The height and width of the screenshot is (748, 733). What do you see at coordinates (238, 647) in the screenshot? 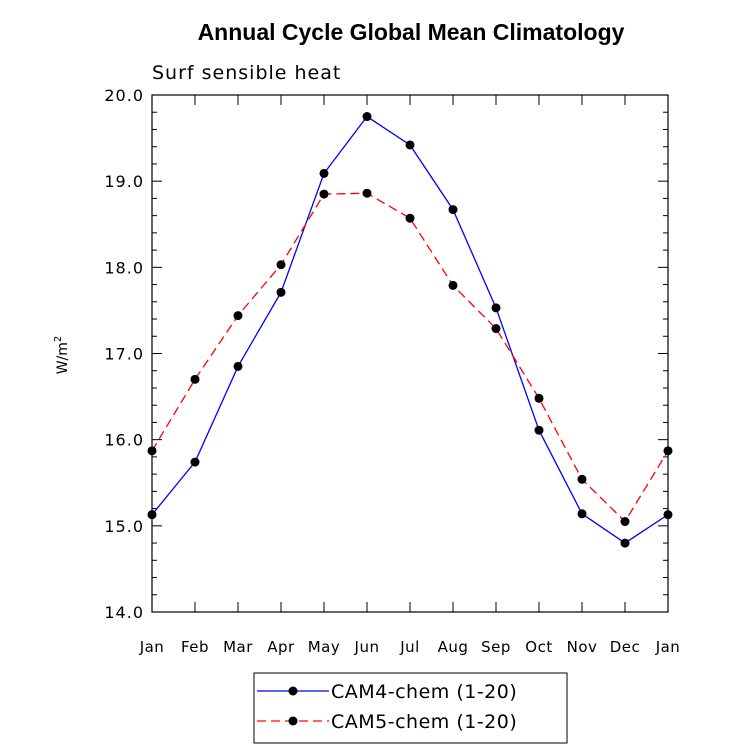
I see `x-tick-label: Mar` at bounding box center [238, 647].